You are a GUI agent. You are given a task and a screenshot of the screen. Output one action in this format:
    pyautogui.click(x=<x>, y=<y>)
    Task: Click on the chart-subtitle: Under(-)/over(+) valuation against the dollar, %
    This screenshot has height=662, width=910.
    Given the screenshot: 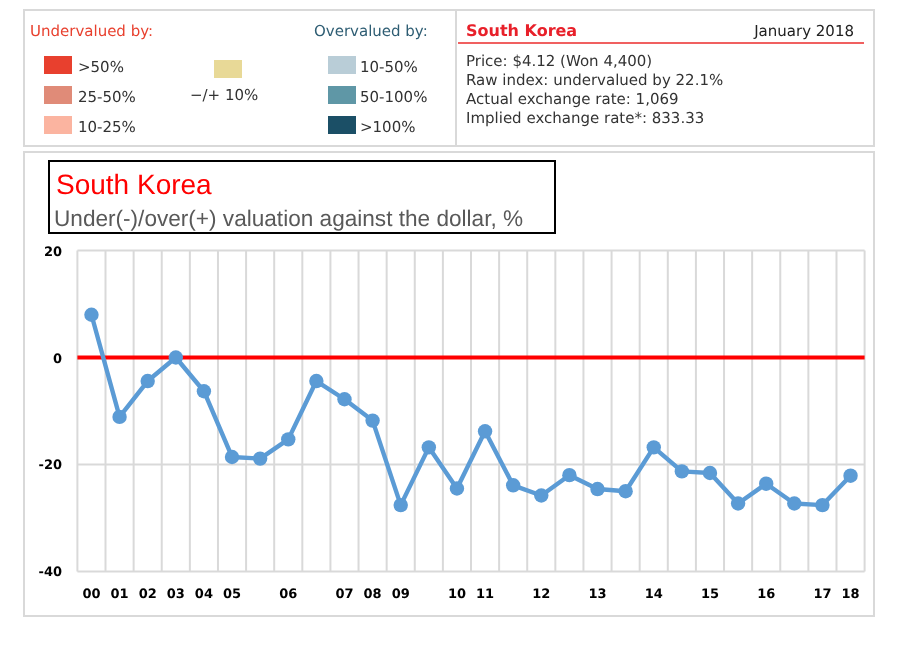 What is the action you would take?
    pyautogui.click(x=289, y=220)
    